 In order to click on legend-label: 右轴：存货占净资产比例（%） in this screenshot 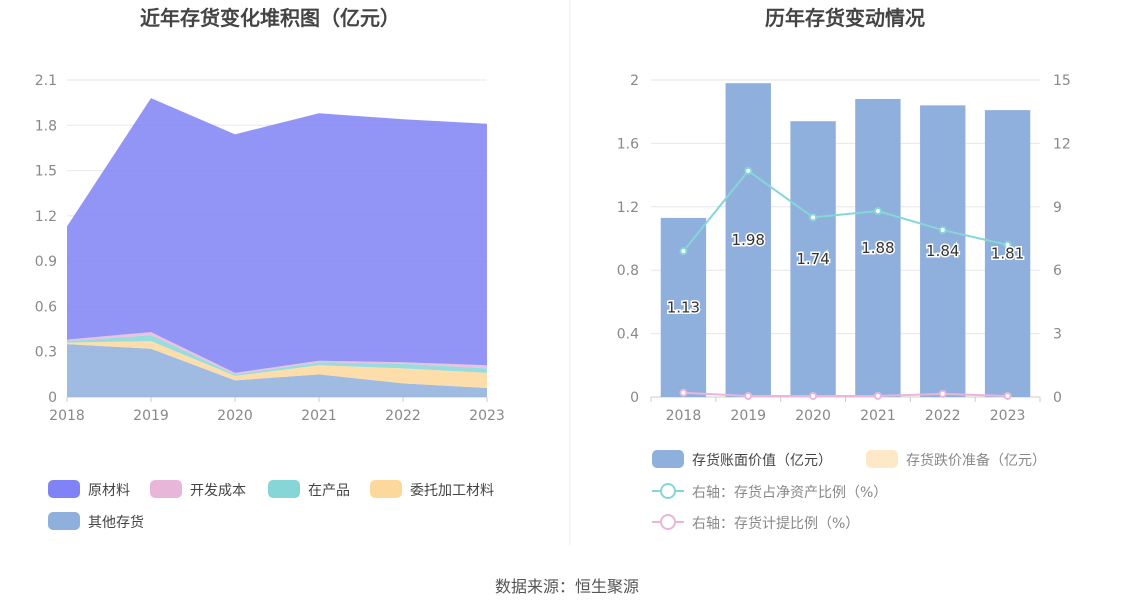, I will do `click(789, 492)`.